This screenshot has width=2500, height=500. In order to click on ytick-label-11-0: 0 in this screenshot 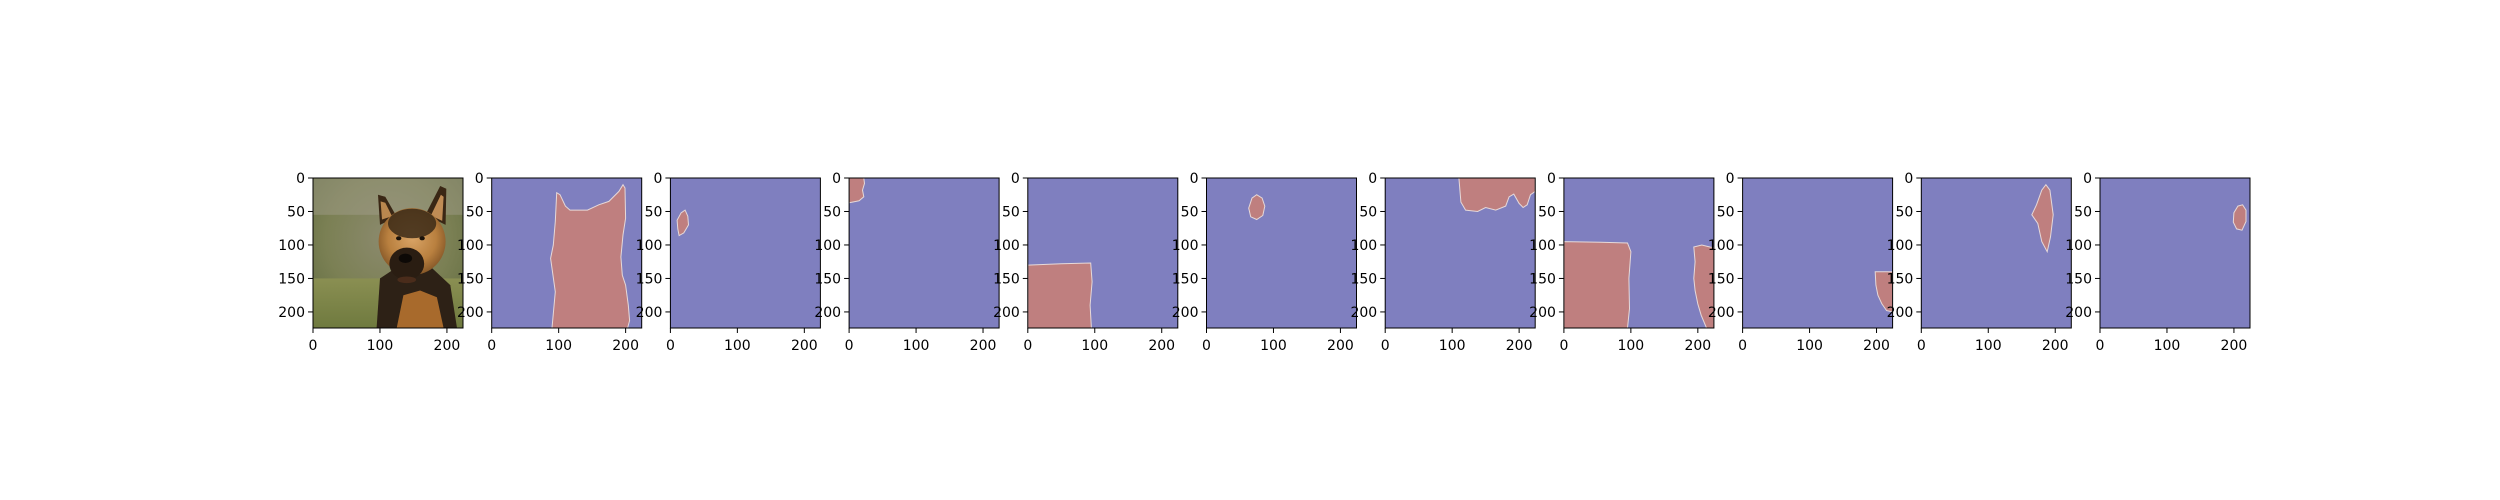, I will do `click(2087, 179)`.